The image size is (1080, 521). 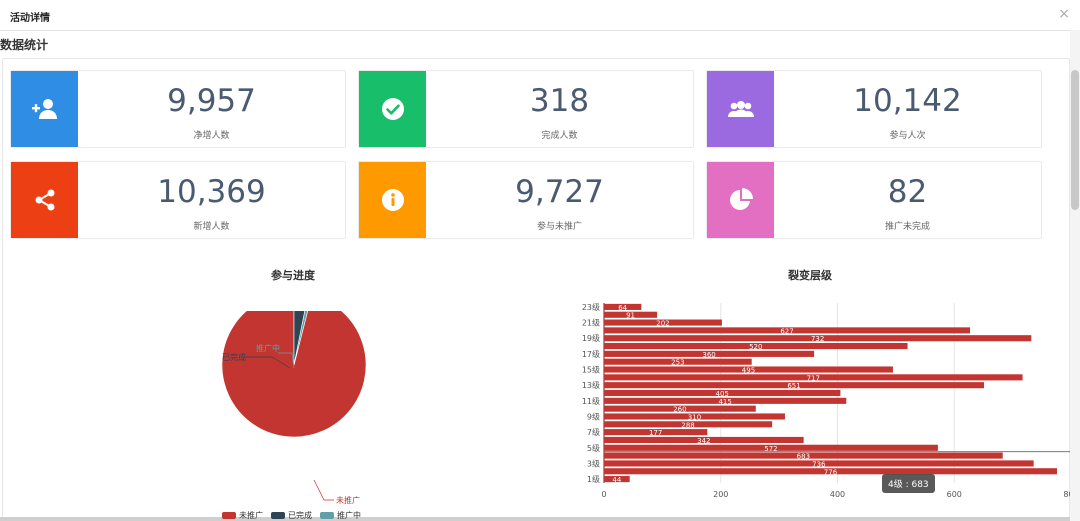 I want to click on stat-value: 82, so click(x=907, y=192).